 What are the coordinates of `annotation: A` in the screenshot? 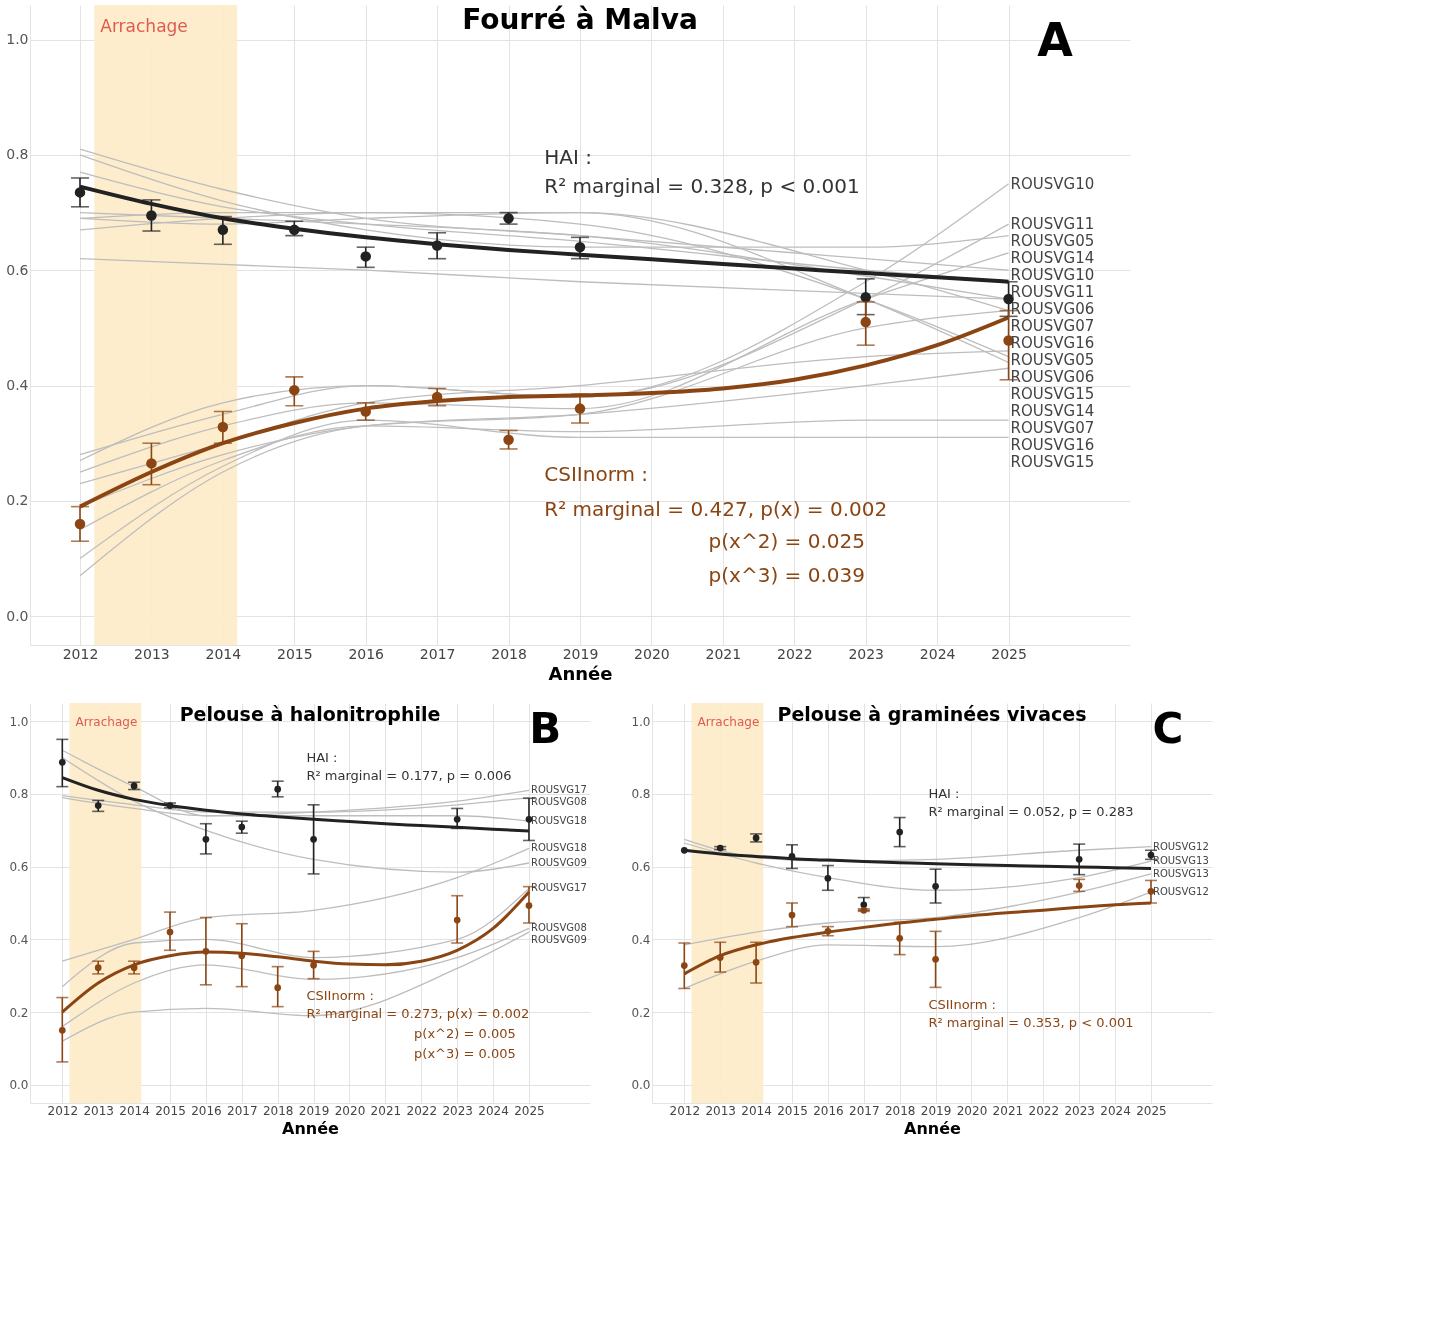 It's located at (1055, 40).